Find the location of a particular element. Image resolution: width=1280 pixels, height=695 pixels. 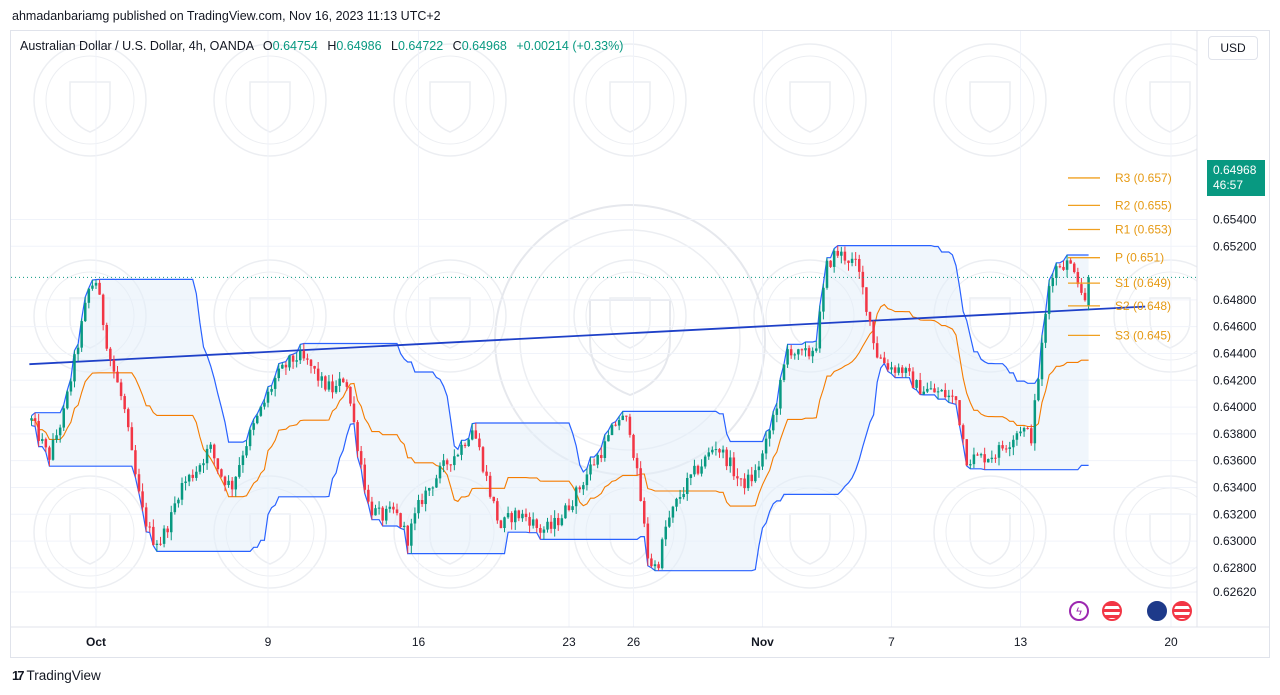

price-tick-label: 0.64000 is located at coordinates (1235, 407).